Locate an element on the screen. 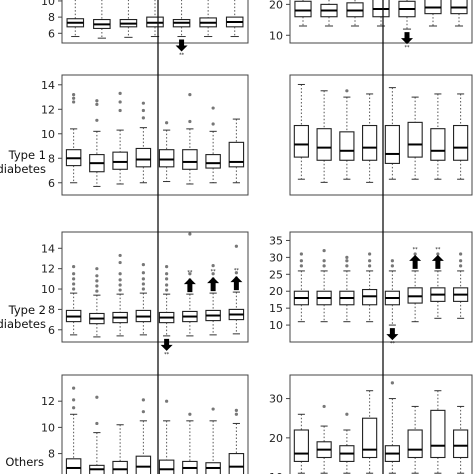  y-tick-label: 14 is located at coordinates (48, 248).